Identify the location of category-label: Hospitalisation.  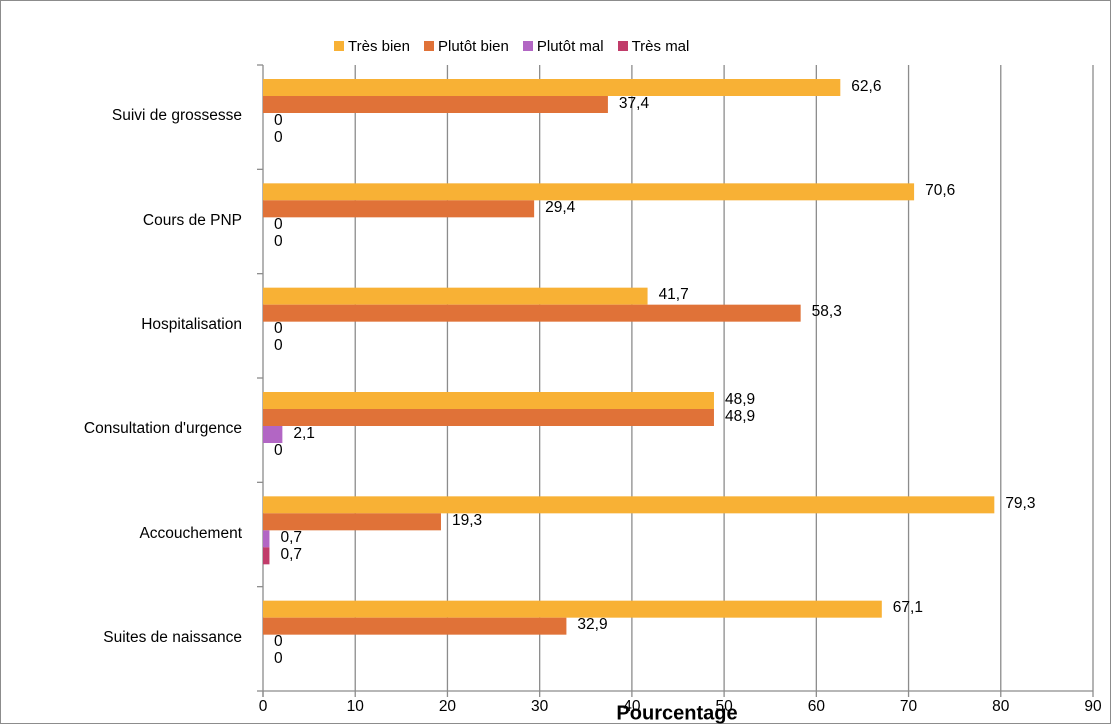
(191, 324).